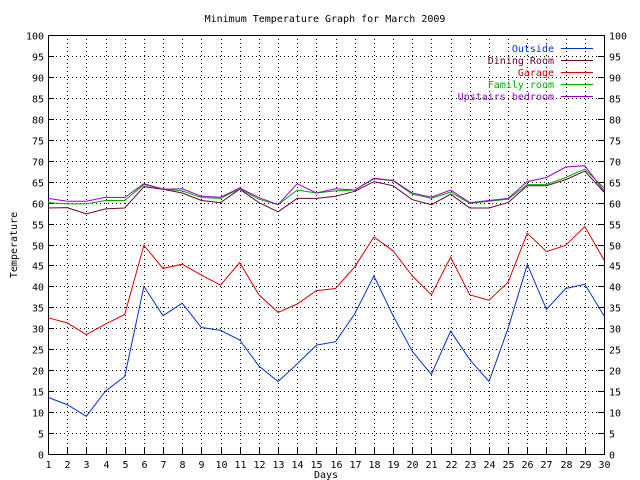 Image resolution: width=640 pixels, height=480 pixels. I want to click on y-tick-label: 30, so click(38, 330).